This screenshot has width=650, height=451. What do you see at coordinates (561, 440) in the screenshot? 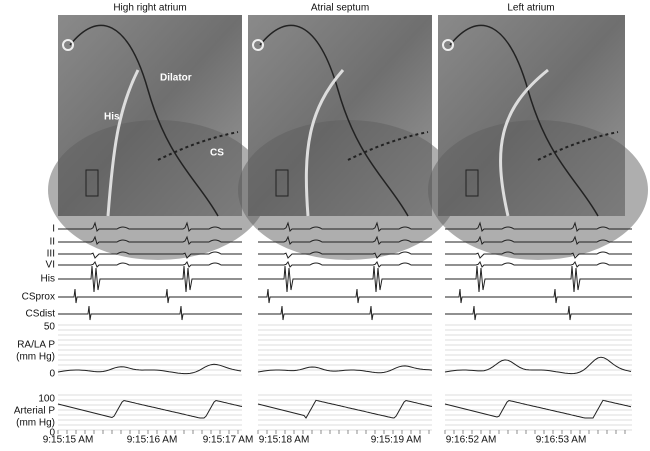
I see `time-label: 9:16:53 AM` at bounding box center [561, 440].